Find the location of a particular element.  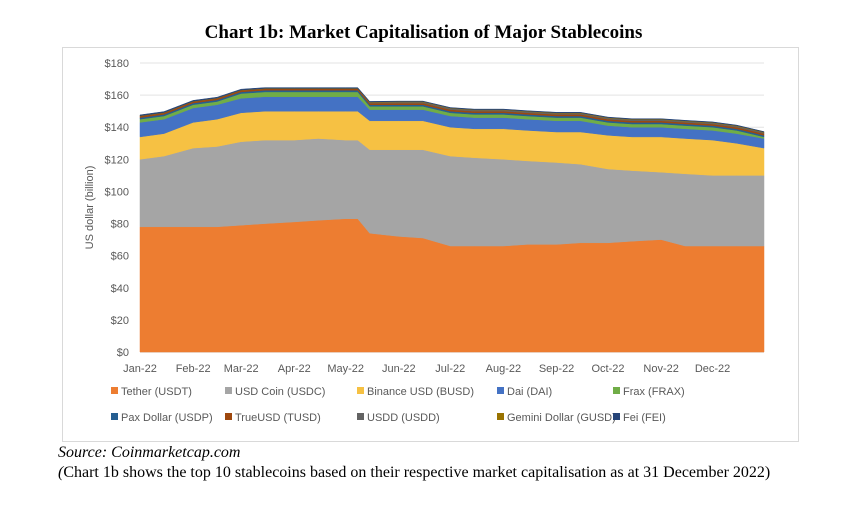

legend-label: USD Coin (USDC) is located at coordinates (280, 392).